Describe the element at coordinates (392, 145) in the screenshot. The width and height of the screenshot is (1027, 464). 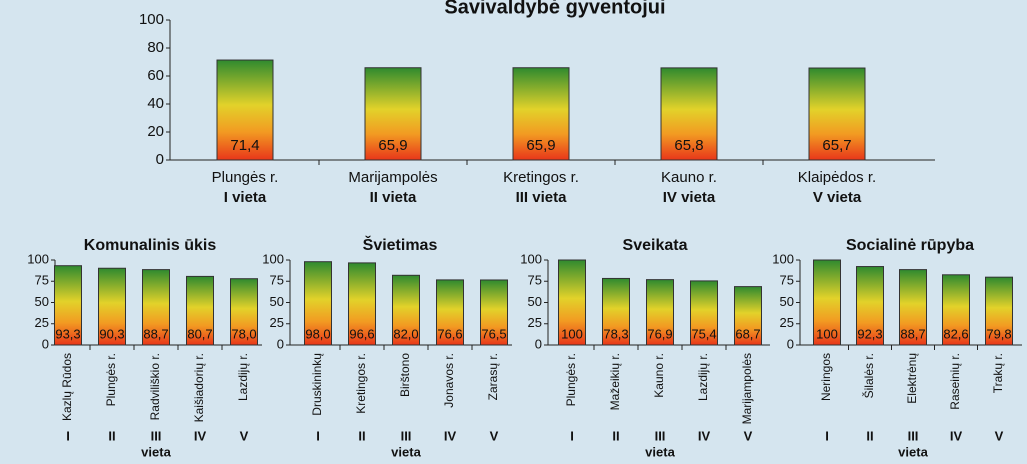
I see `value-label: 65,9` at that location.